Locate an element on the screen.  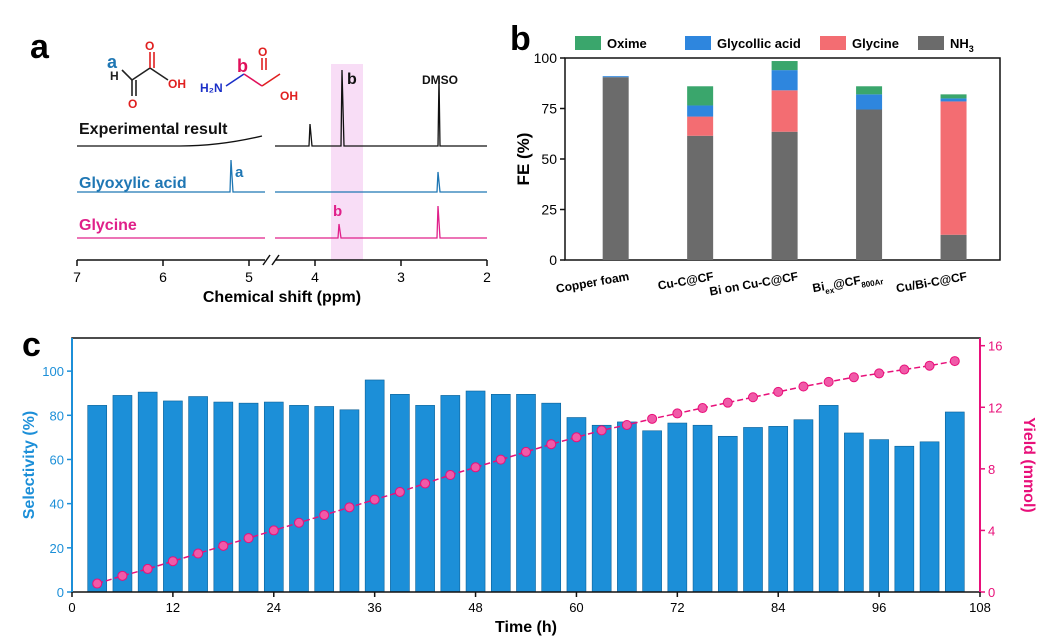
nmr-tick-2: 2 is located at coordinates (487, 277).